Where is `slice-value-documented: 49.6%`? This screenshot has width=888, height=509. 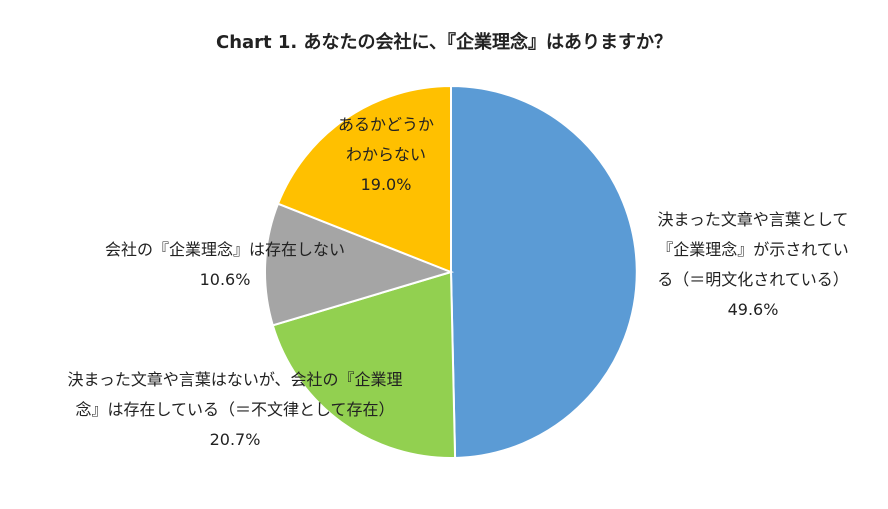 slice-value-documented: 49.6% is located at coordinates (753, 309).